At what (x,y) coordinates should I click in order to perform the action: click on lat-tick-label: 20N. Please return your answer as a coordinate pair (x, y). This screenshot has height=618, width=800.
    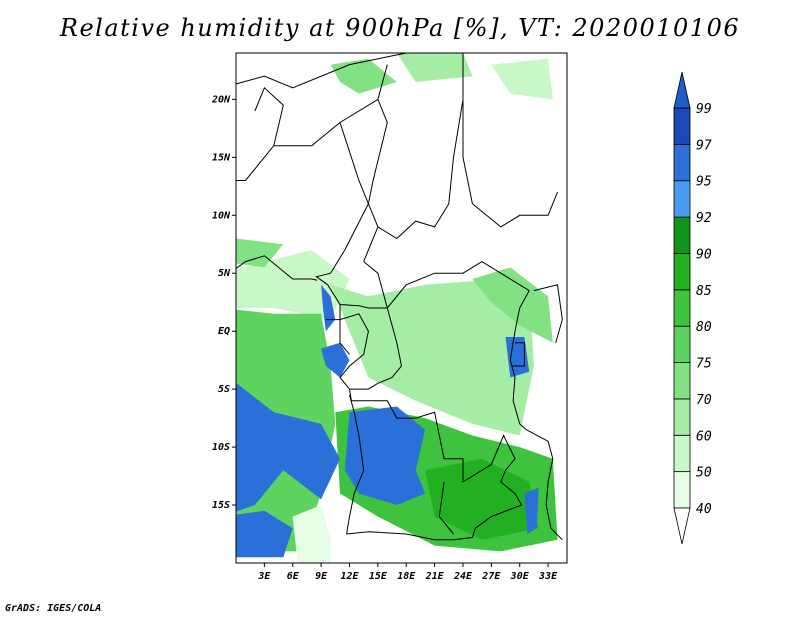
    Looking at the image, I should click on (221, 99).